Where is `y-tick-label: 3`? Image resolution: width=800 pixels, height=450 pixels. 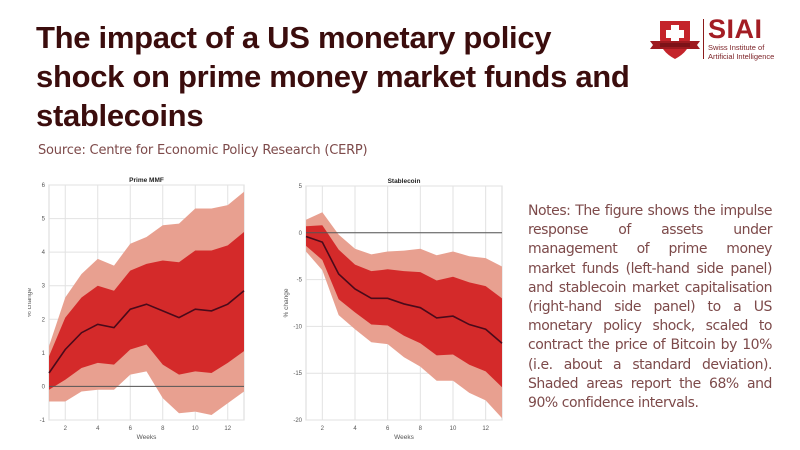
y-tick-label: 3 is located at coordinates (44, 287).